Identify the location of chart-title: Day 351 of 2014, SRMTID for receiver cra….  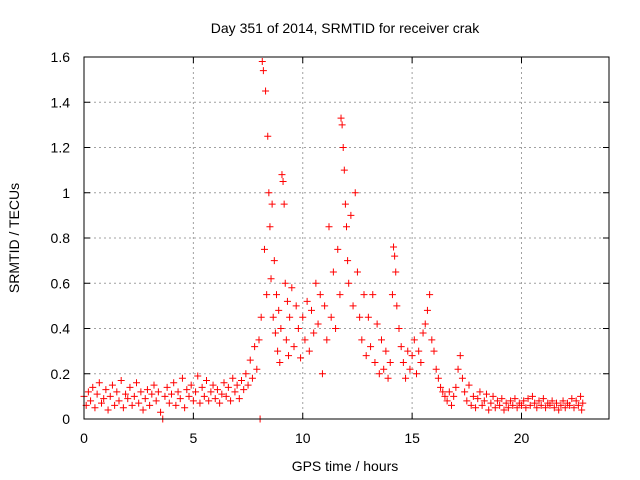
(345, 28).